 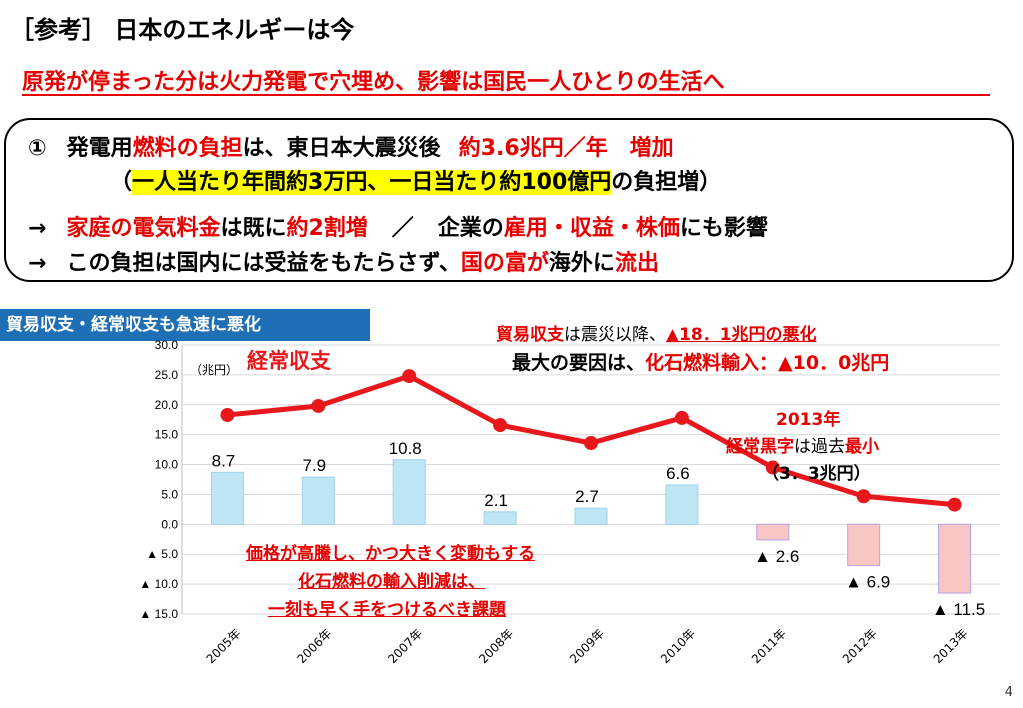 What do you see at coordinates (769, 646) in the screenshot?
I see `x-tick-label: 2011年` at bounding box center [769, 646].